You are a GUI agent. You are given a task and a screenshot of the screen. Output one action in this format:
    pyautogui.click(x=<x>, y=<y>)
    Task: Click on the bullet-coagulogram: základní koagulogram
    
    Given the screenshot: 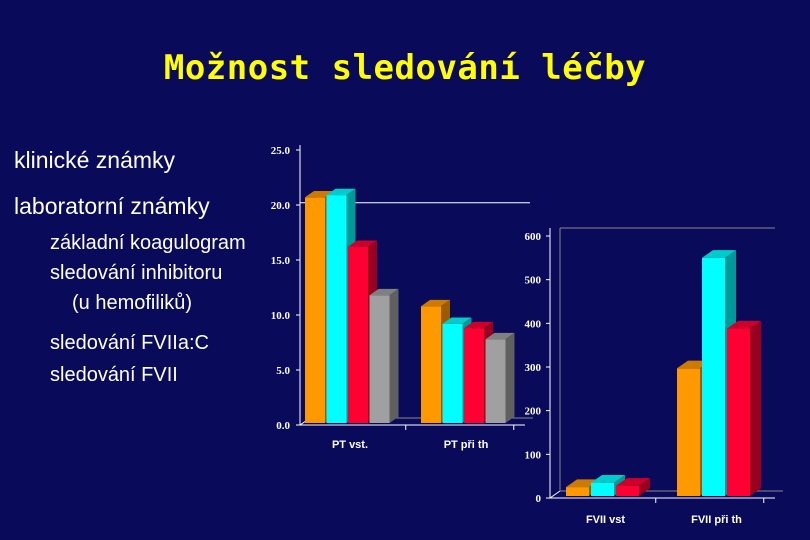 What is the action you would take?
    pyautogui.click(x=148, y=243)
    